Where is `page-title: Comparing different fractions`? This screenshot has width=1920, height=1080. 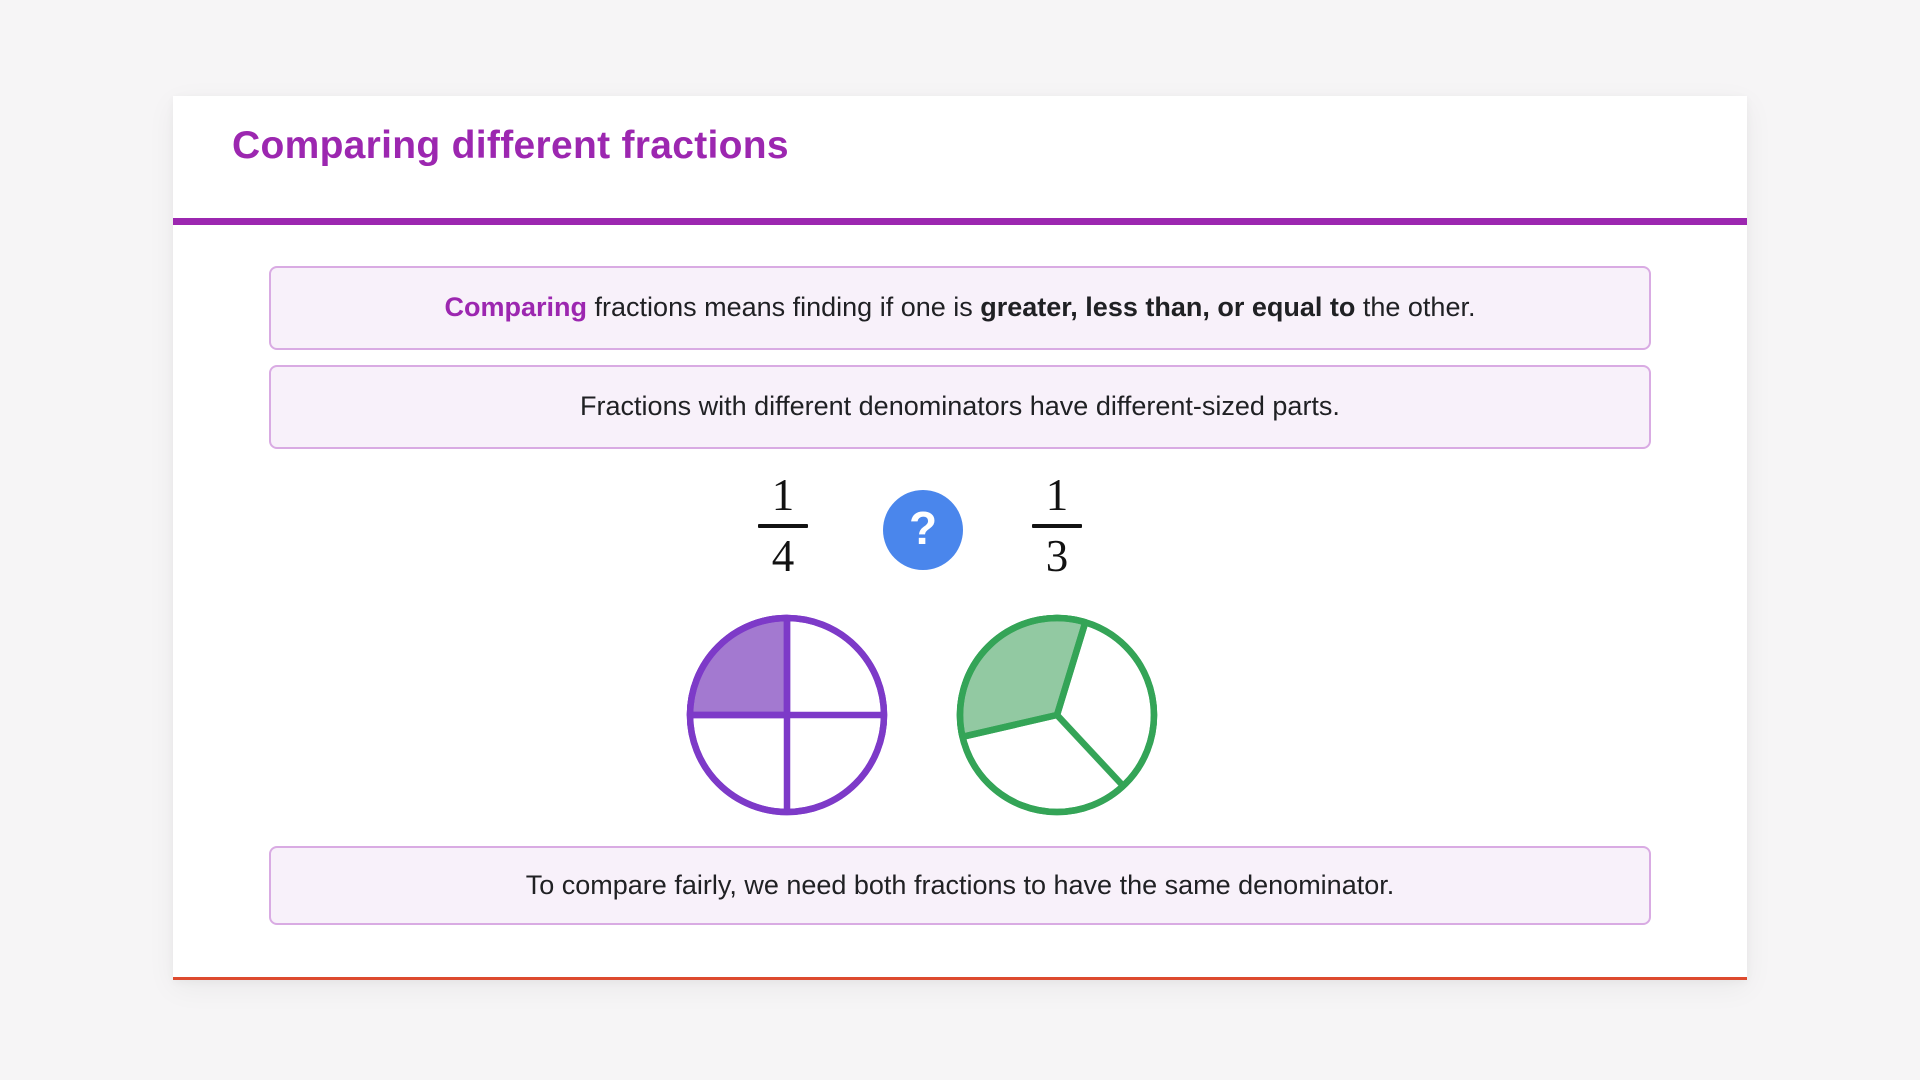 page-title: Comparing different fractions is located at coordinates (510, 145).